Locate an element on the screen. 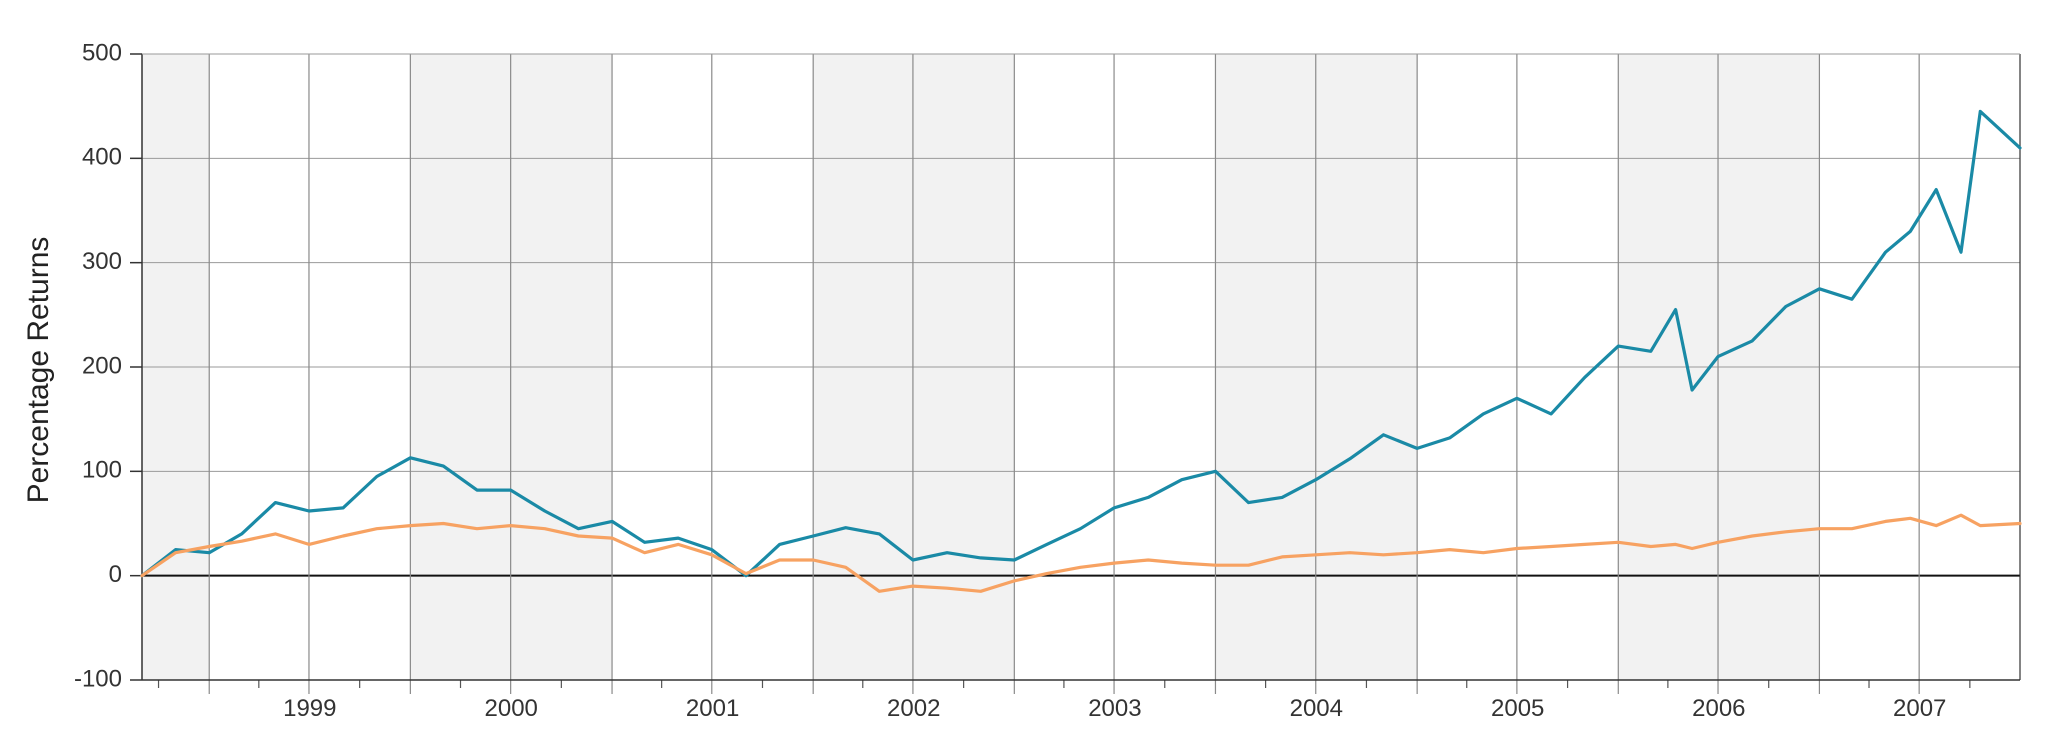  y-tick-label: -100 is located at coordinates (98, 678).